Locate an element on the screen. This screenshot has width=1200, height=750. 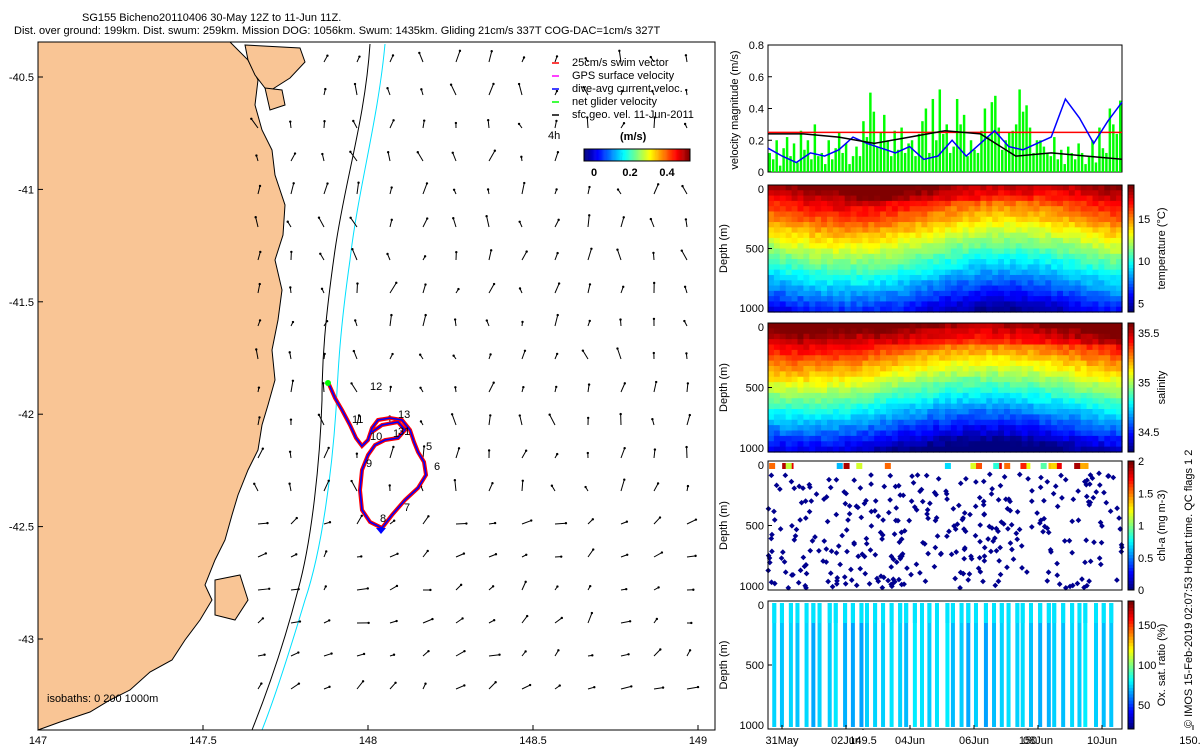
colorbar-swatch is located at coordinates (606, 155).